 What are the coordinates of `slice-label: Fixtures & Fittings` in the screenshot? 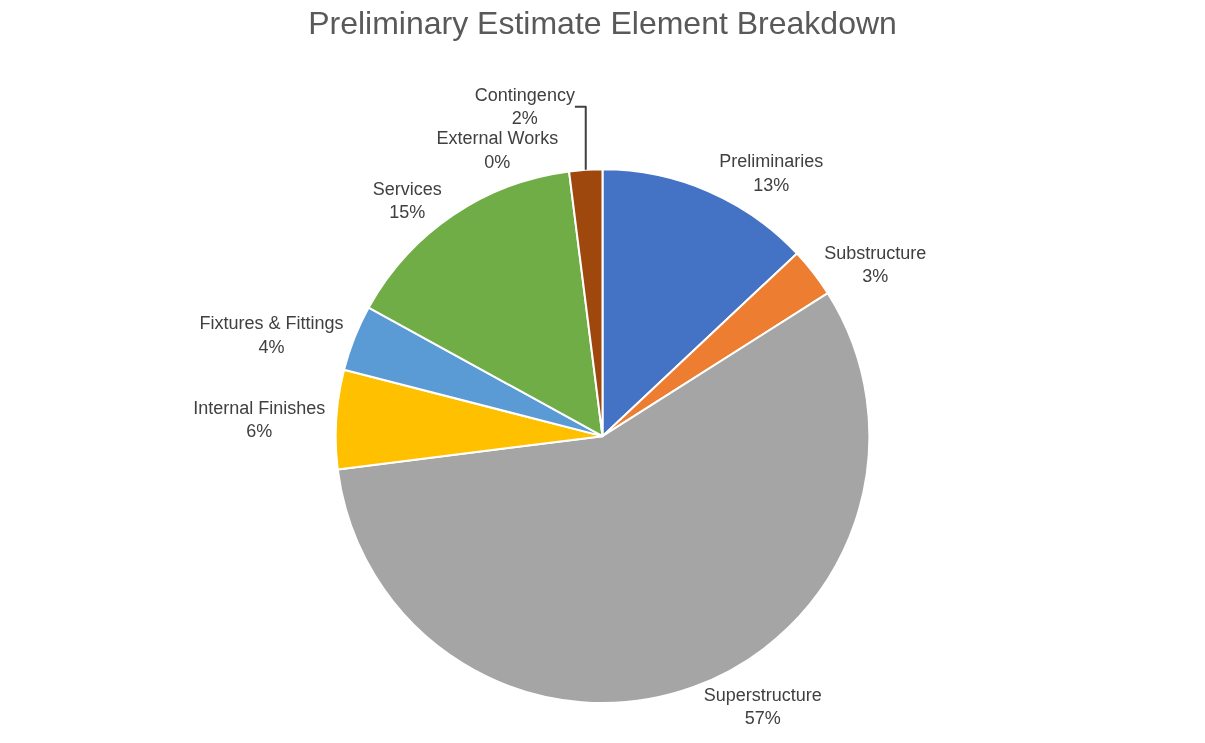 It's located at (271, 323).